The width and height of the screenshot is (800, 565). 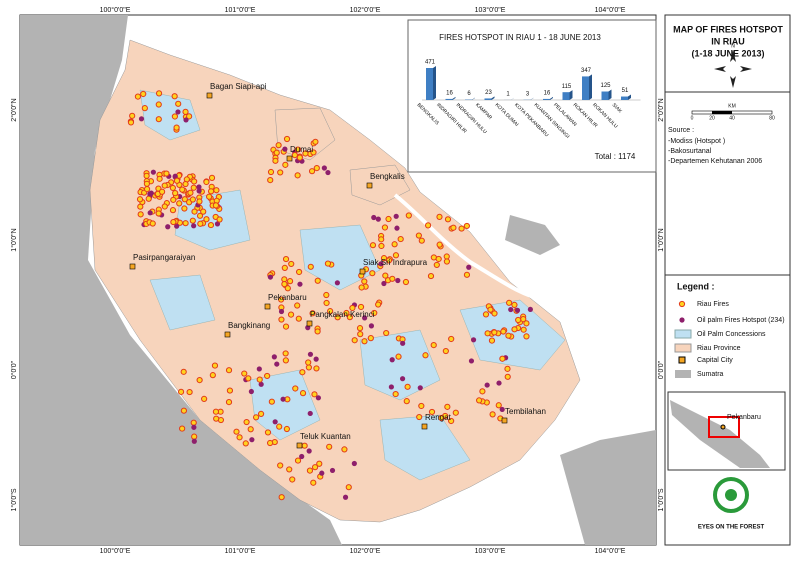 What do you see at coordinates (690, 151) in the screenshot?
I see `source-line: -Bakosurtanal` at bounding box center [690, 151].